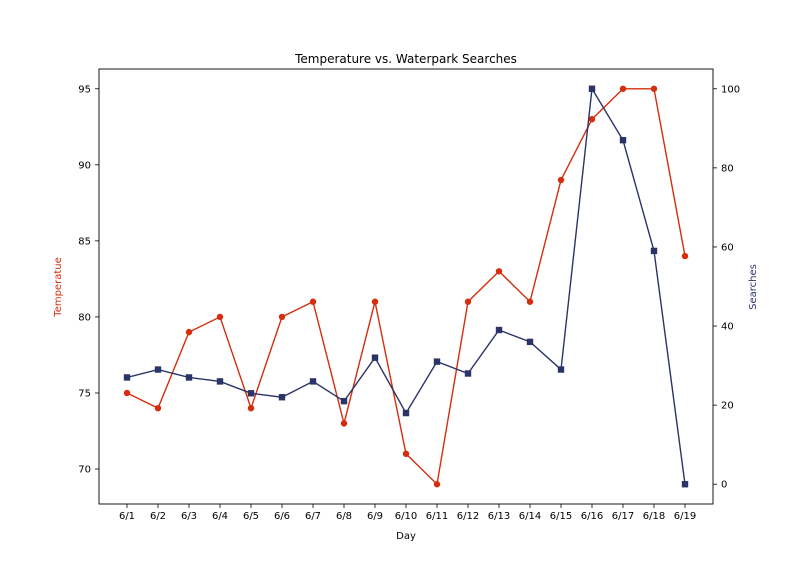 The height and width of the screenshot is (576, 792). I want to click on chart-title: Temperature vs. Waterpark Searches, so click(405, 59).